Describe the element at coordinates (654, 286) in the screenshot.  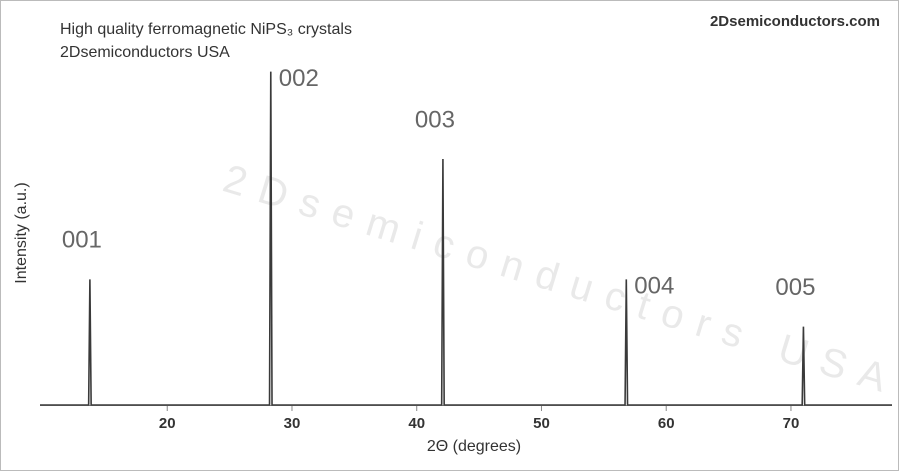
I see `peak-label: 004` at that location.